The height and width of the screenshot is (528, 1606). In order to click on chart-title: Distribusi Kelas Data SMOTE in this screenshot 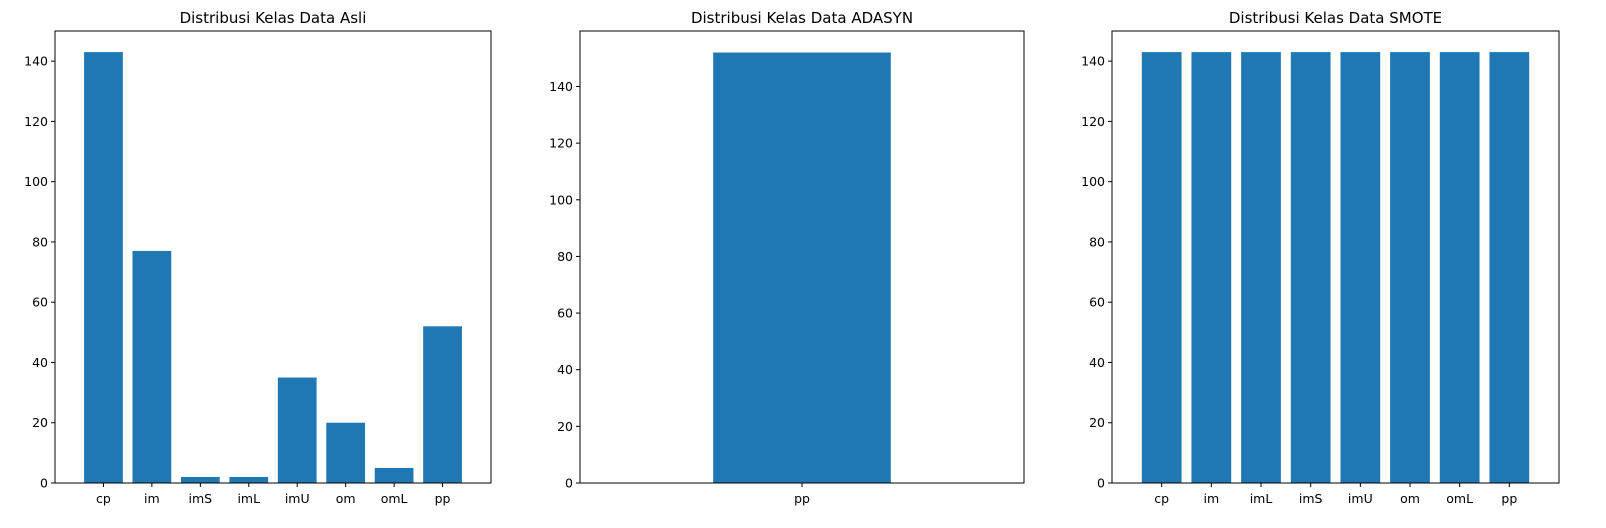, I will do `click(1335, 18)`.